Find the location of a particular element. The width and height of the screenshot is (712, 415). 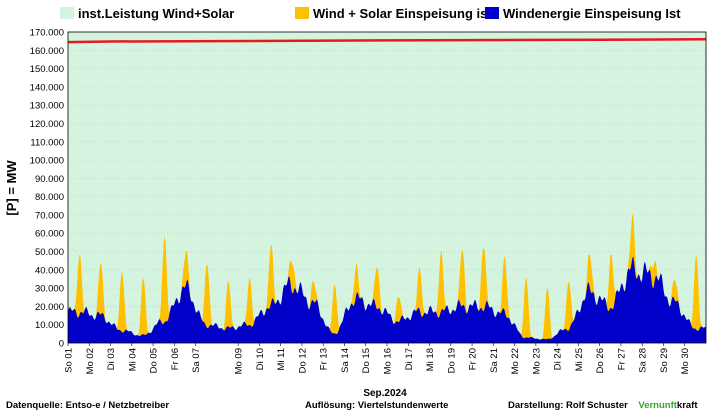

y-tick-label: 100.000 is located at coordinates (47, 161).